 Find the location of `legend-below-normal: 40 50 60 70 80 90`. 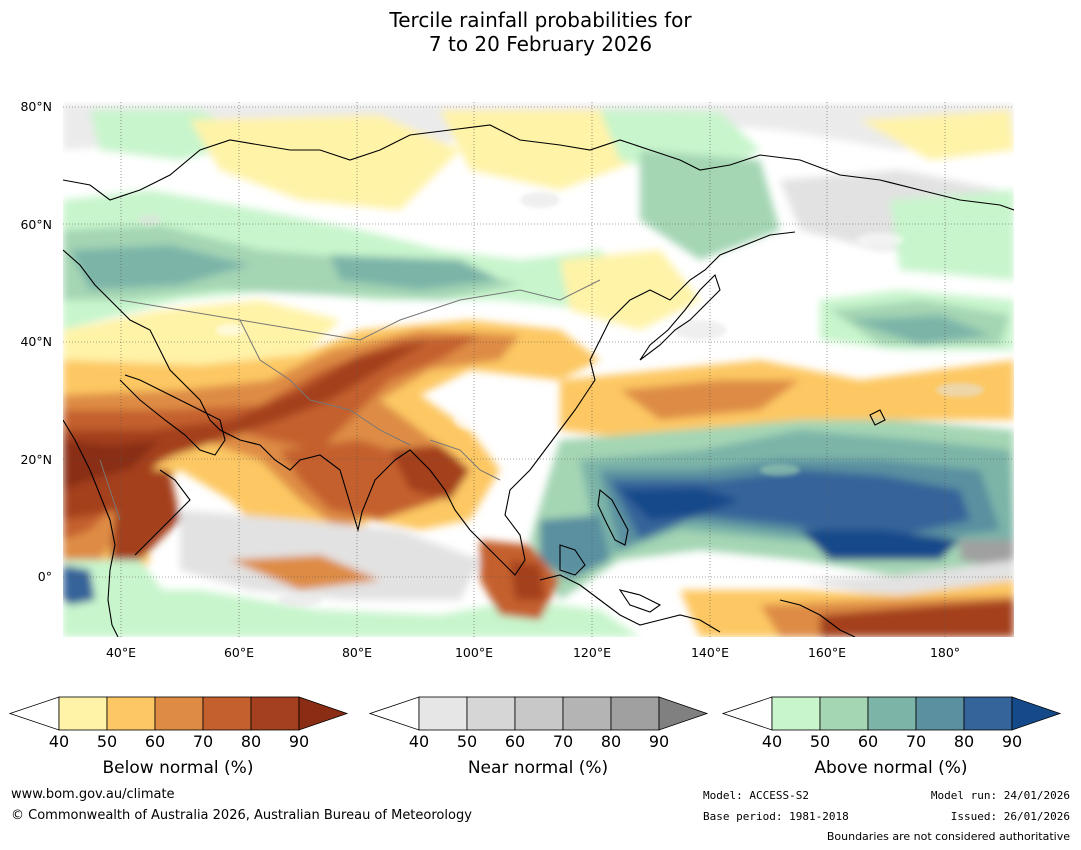

legend-below-normal: 40 50 60 70 80 90 is located at coordinates (178, 723).